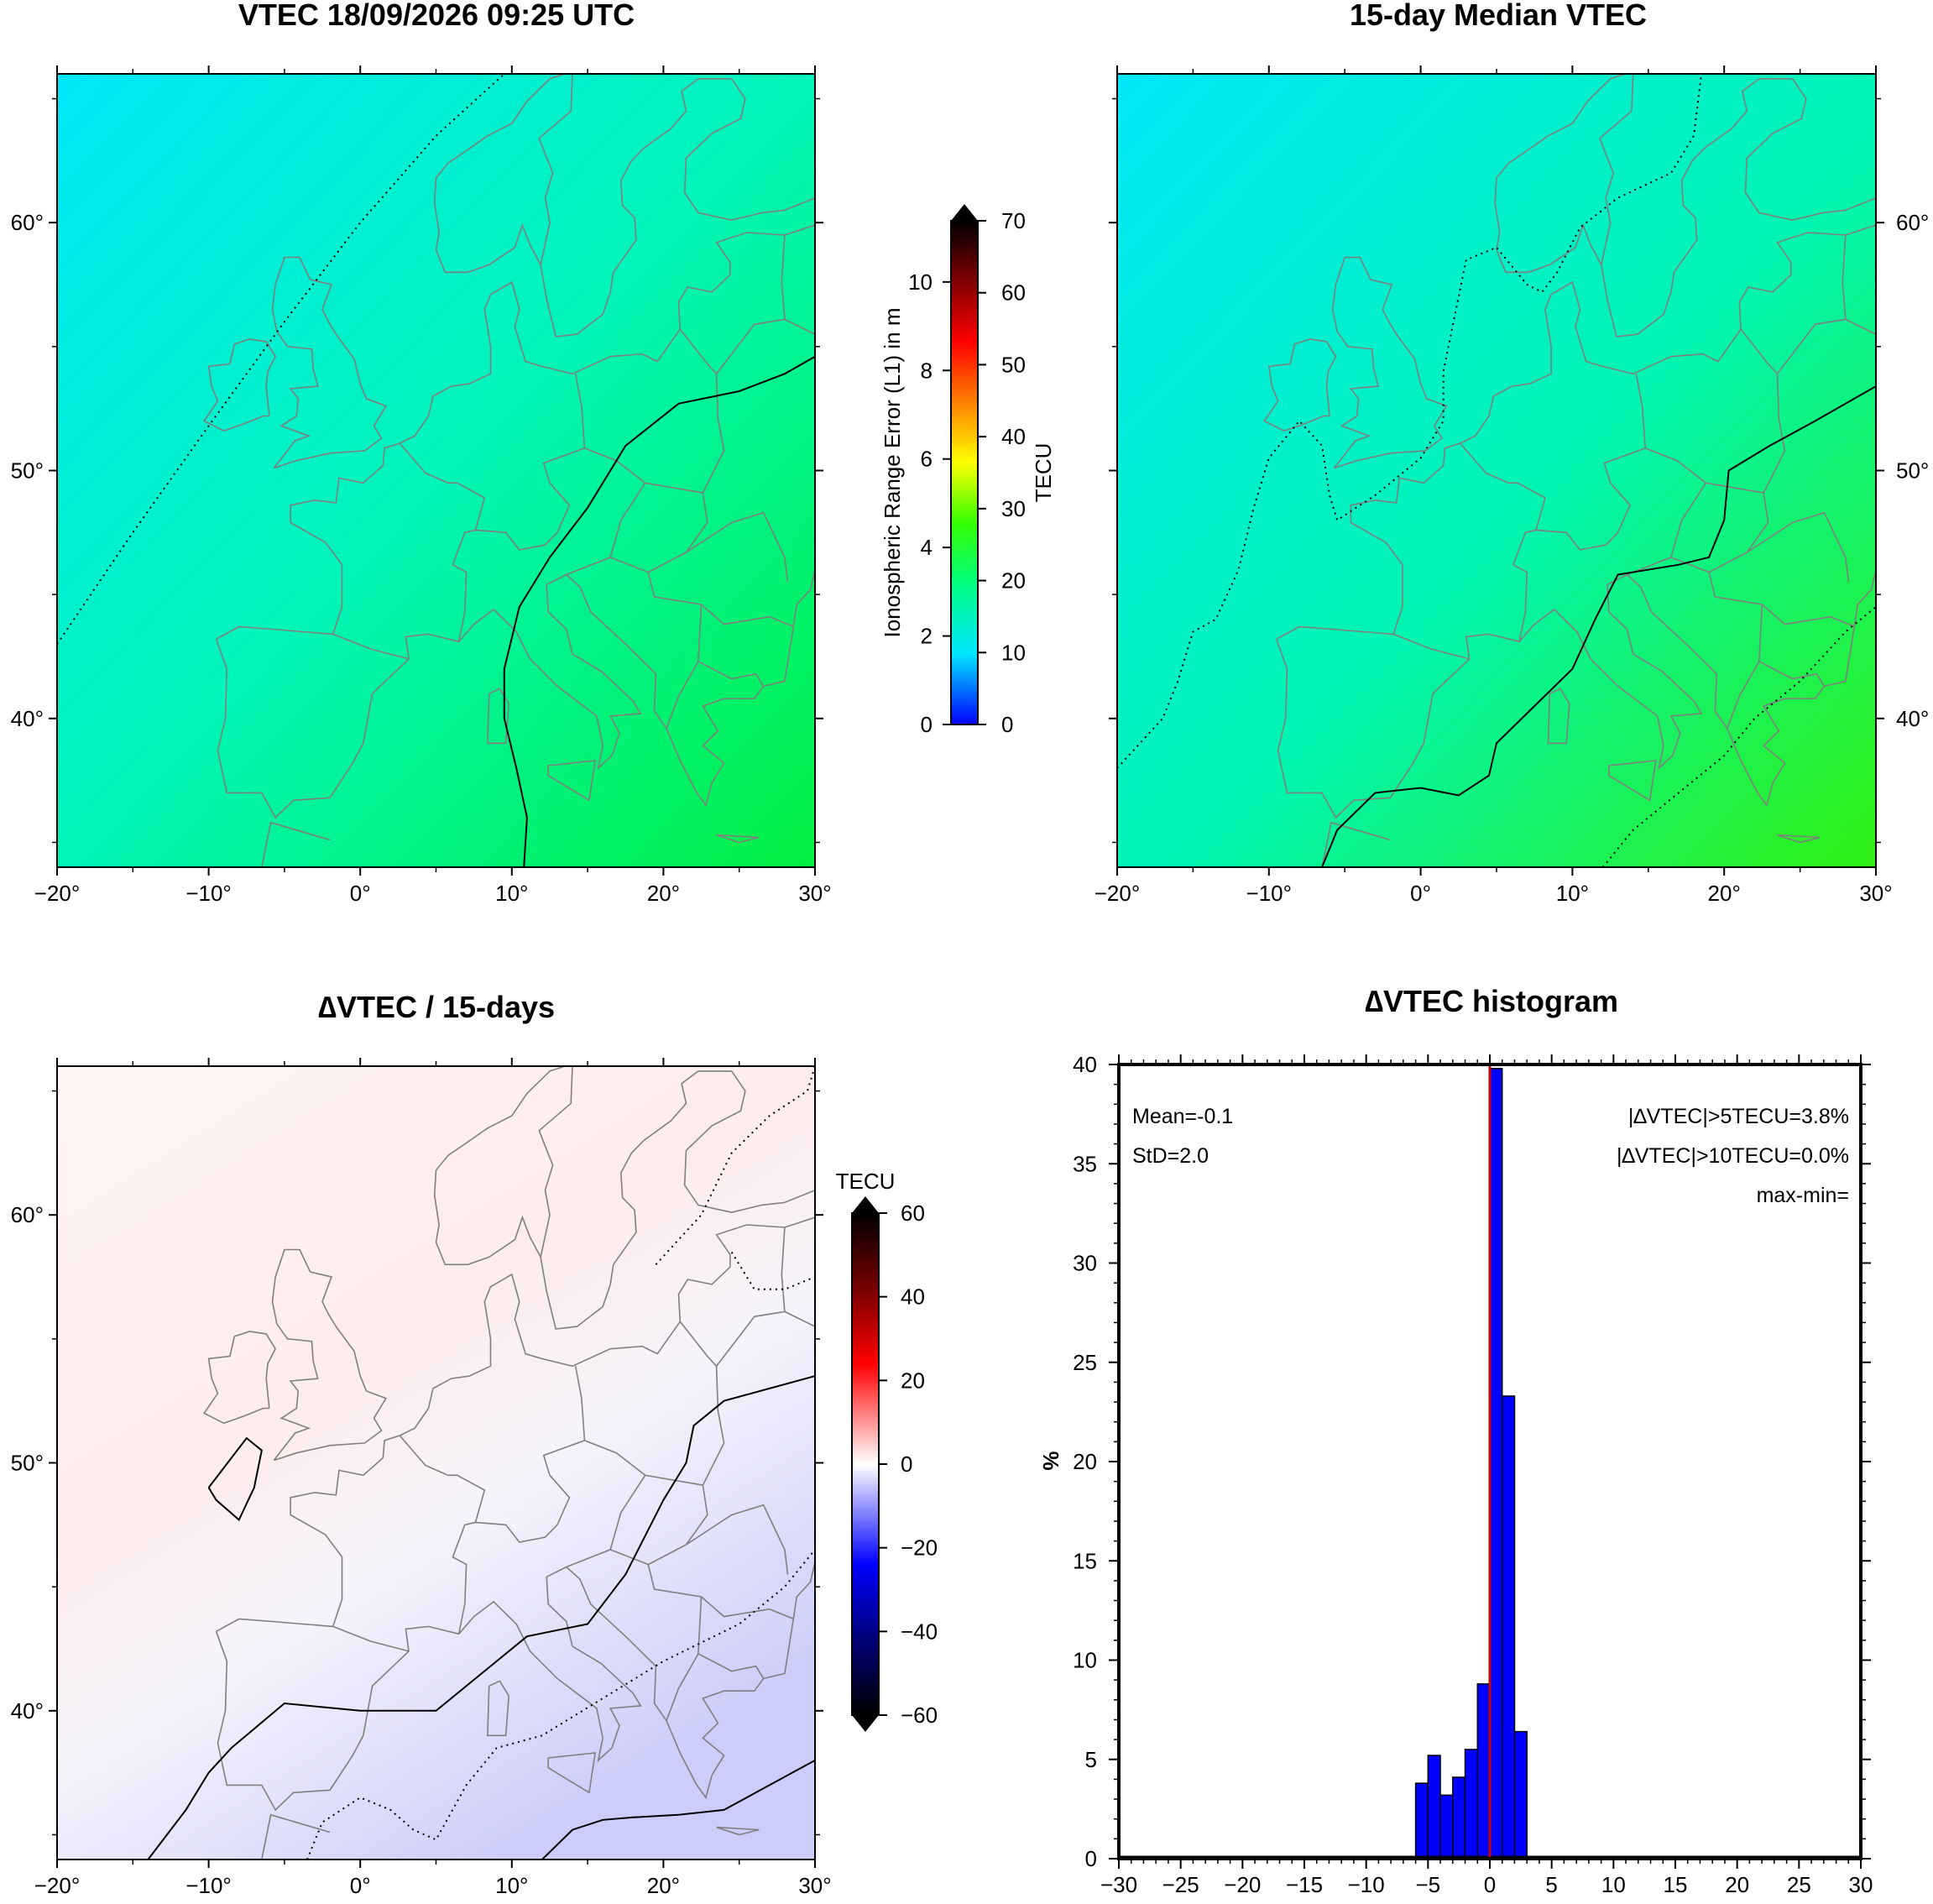 Image resolution: width=1933 pixels, height=1904 pixels. Describe the element at coordinates (1733, 1156) in the screenshot. I see `hist-gt10-label: |∆VTEC|>10TECU=0.0%` at that location.